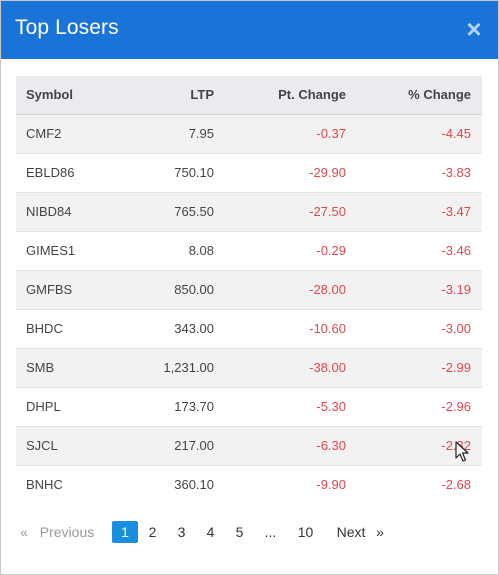 The image size is (499, 575). What do you see at coordinates (414, 250) in the screenshot?
I see `cell-pct-change: -3.46` at bounding box center [414, 250].